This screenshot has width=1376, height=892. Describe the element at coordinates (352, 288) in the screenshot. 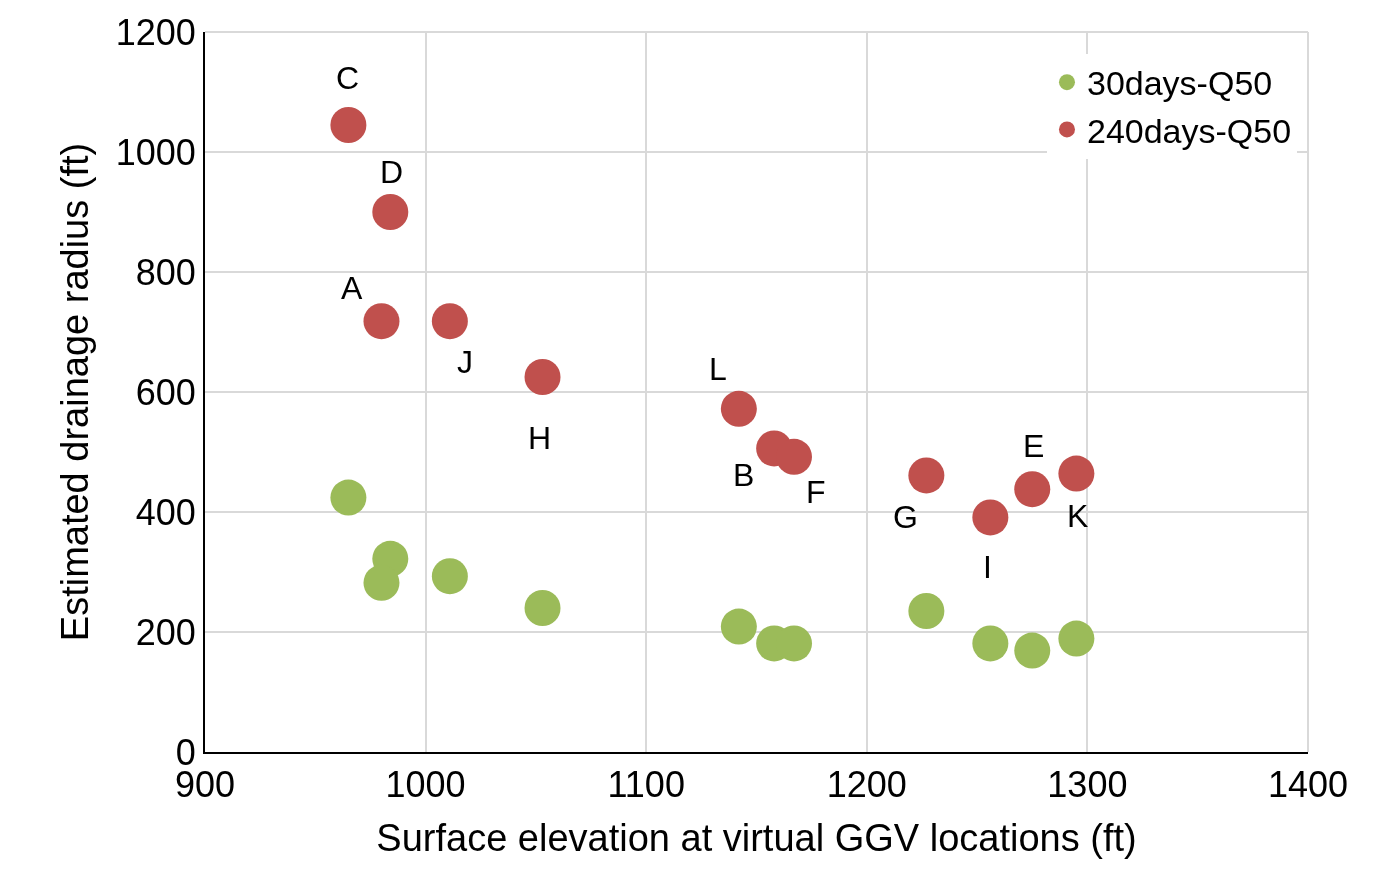

I see `annotation: A` at that location.